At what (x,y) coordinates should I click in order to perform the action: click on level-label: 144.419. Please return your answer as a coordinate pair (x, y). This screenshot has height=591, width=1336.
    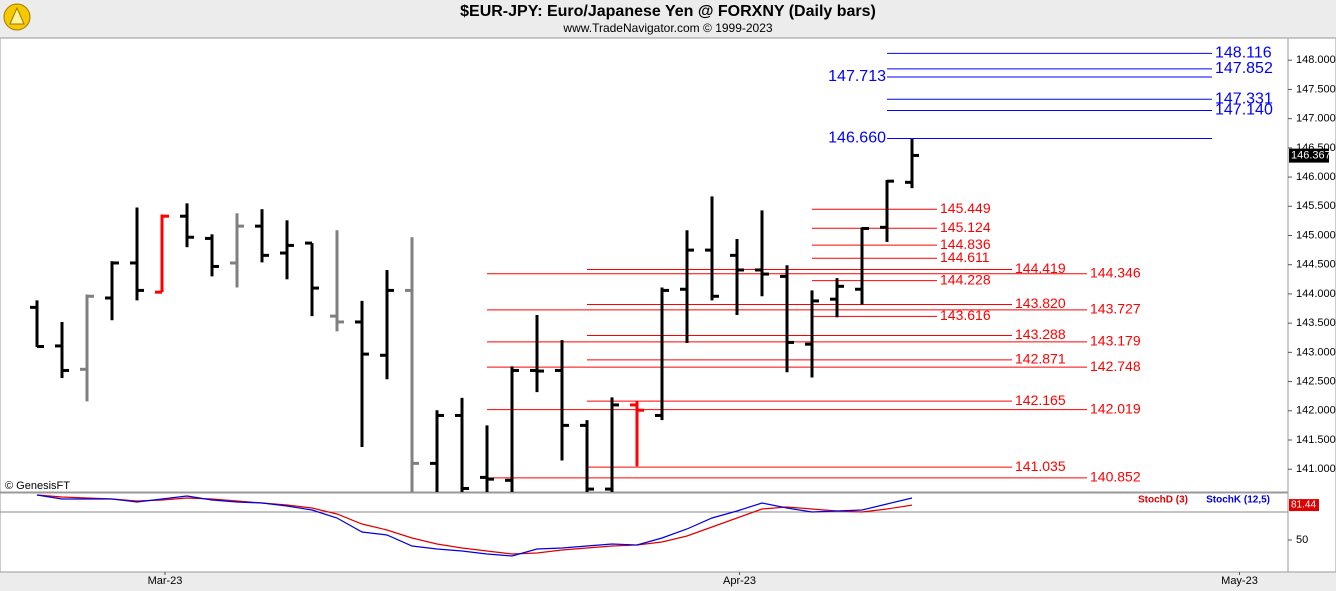
    Looking at the image, I should click on (1040, 268).